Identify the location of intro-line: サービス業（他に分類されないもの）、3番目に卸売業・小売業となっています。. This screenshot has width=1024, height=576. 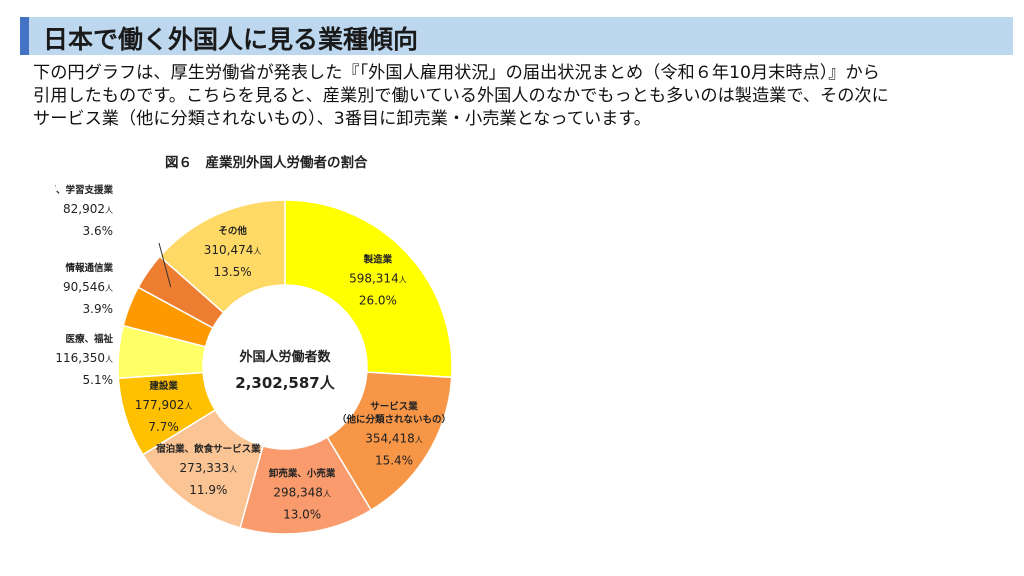
(342, 119).